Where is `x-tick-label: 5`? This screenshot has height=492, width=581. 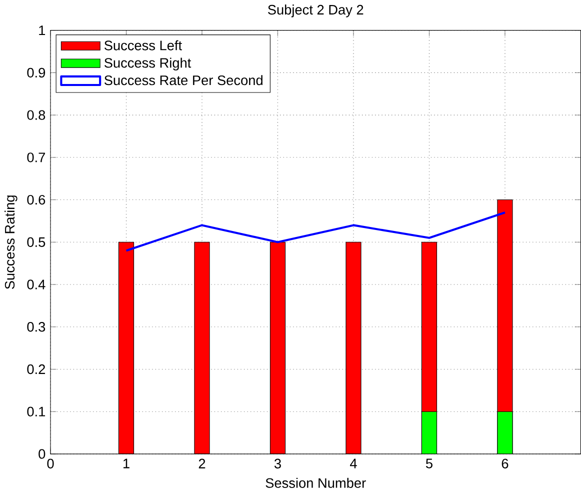
x-tick-label: 5 is located at coordinates (429, 463).